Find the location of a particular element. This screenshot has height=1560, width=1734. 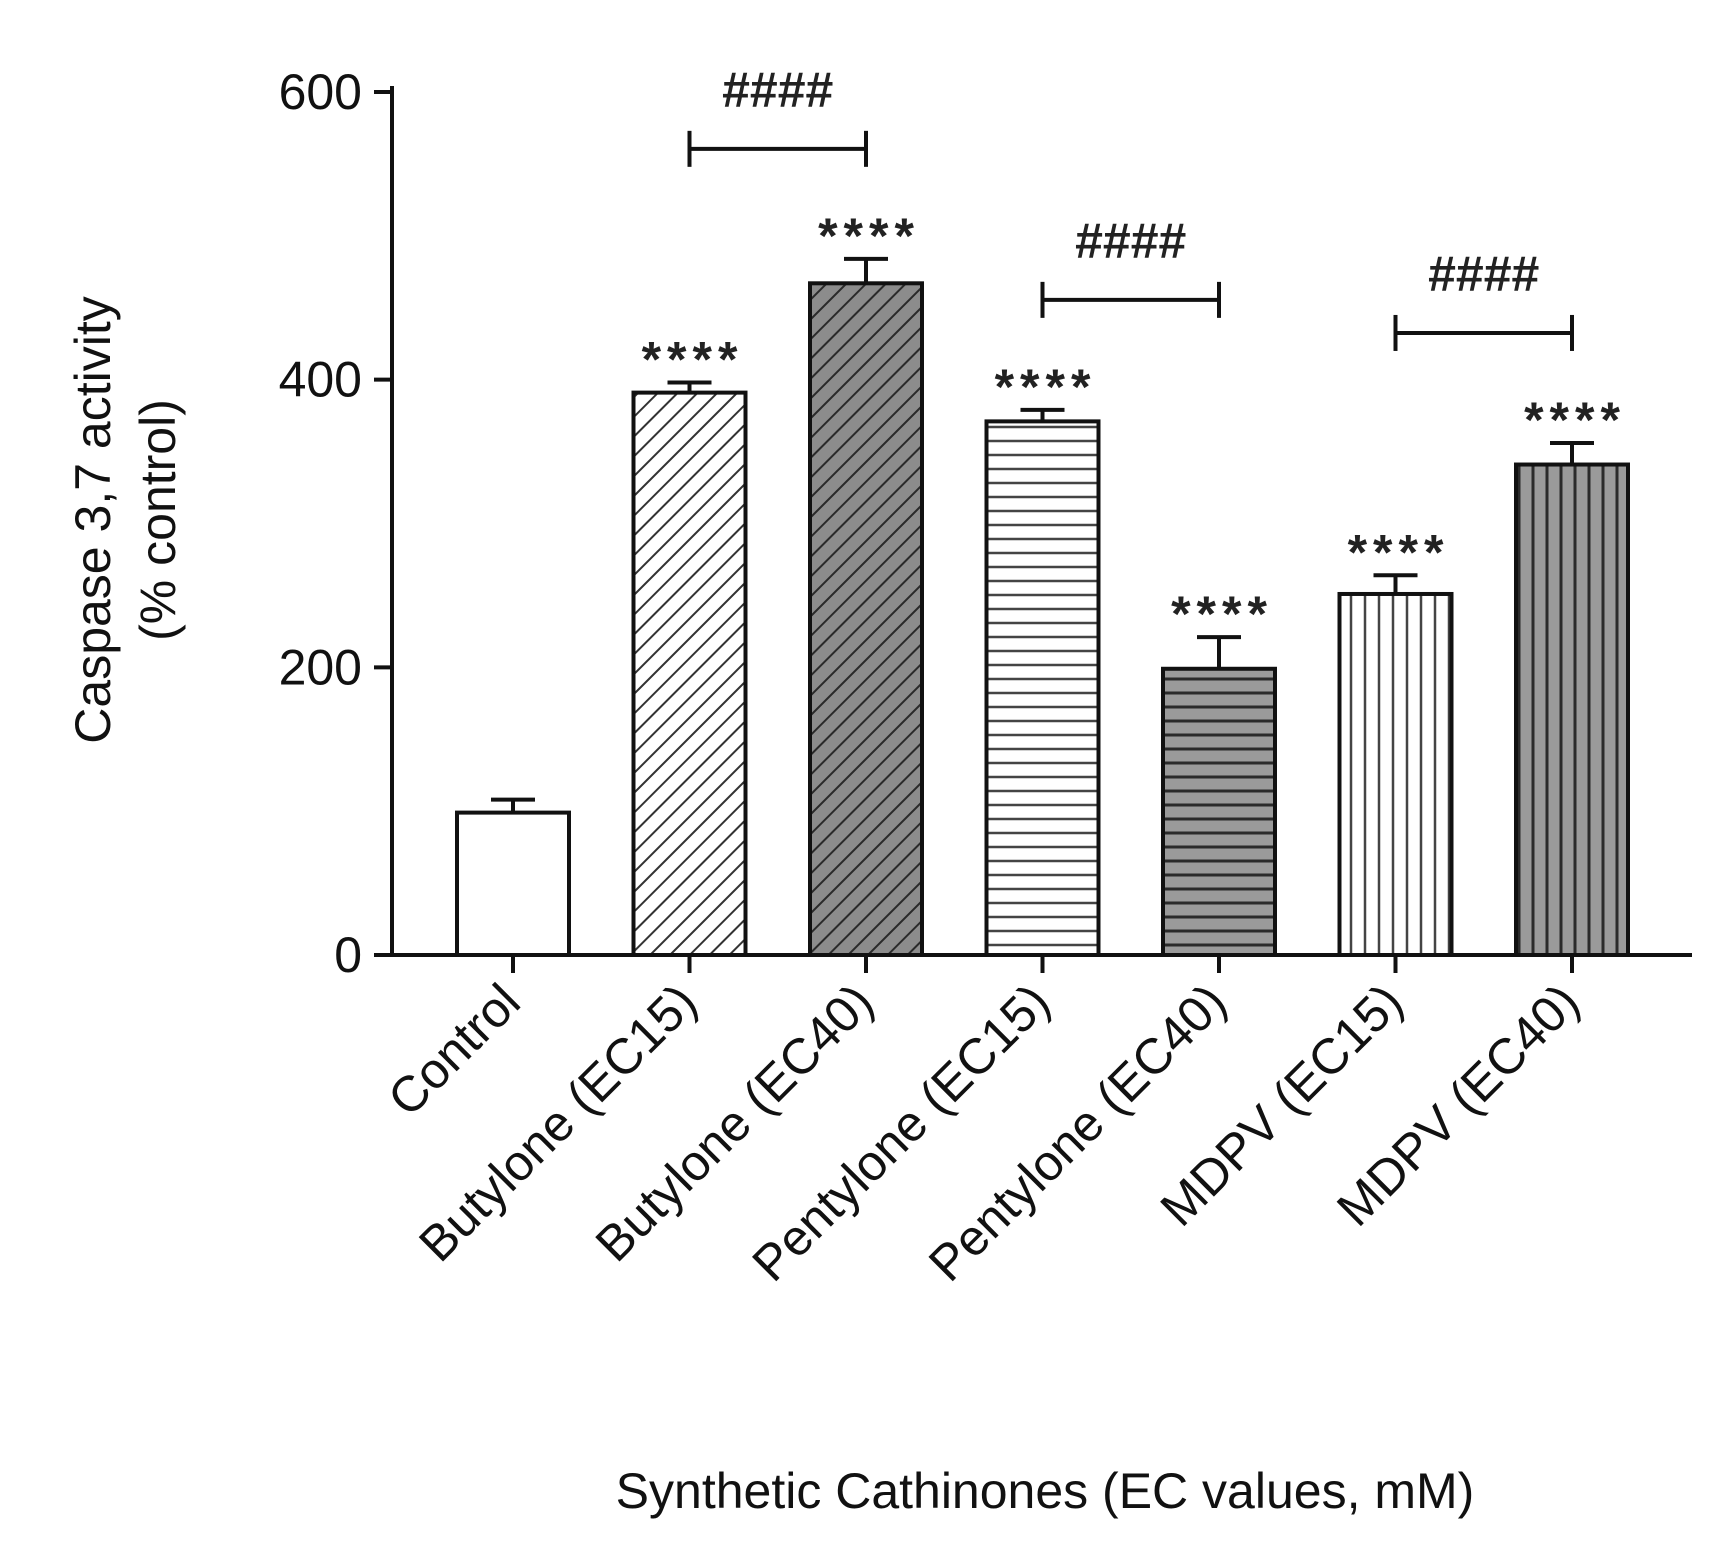

y-tick-label: 200 is located at coordinates (320, 667).